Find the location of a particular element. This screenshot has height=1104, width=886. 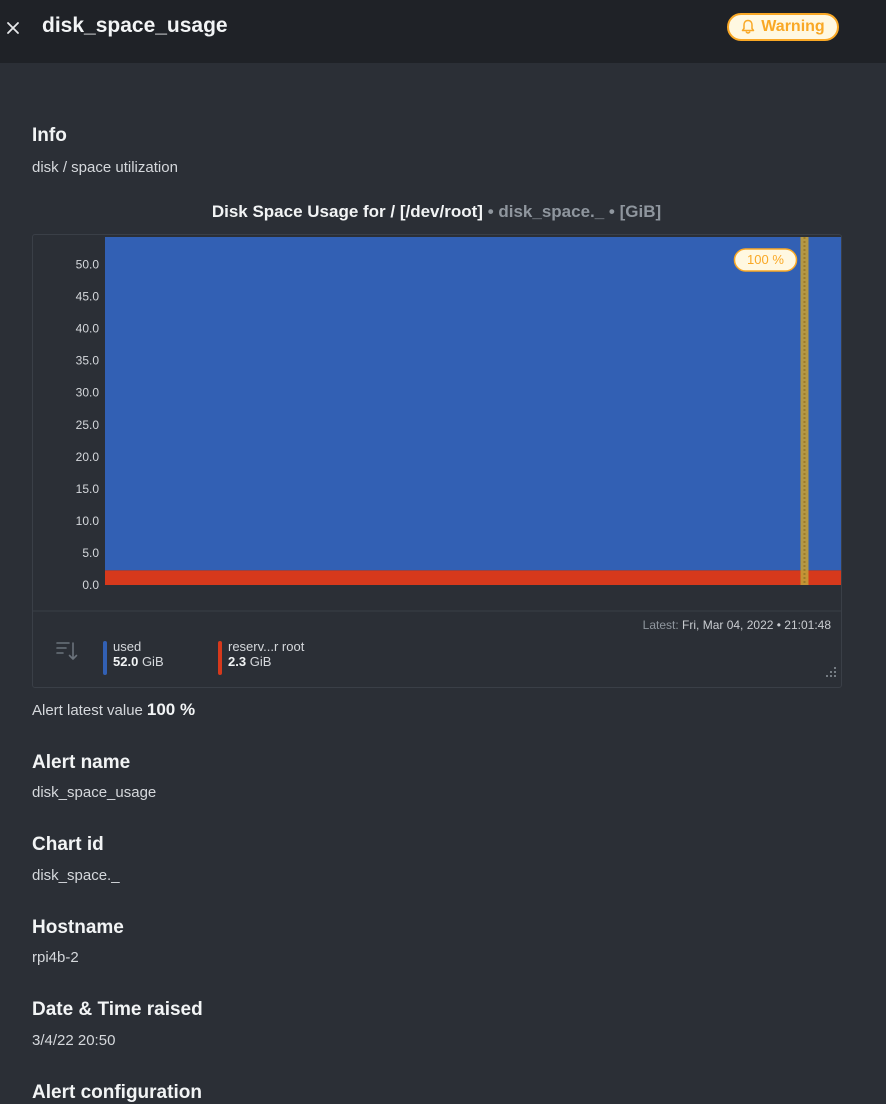

legend-value: 2.3 is located at coordinates (237, 661).